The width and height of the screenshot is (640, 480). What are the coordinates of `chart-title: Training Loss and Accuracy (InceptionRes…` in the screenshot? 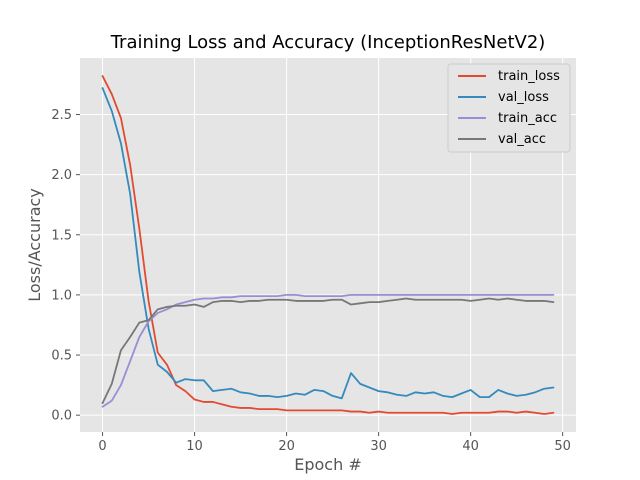 It's located at (328, 42).